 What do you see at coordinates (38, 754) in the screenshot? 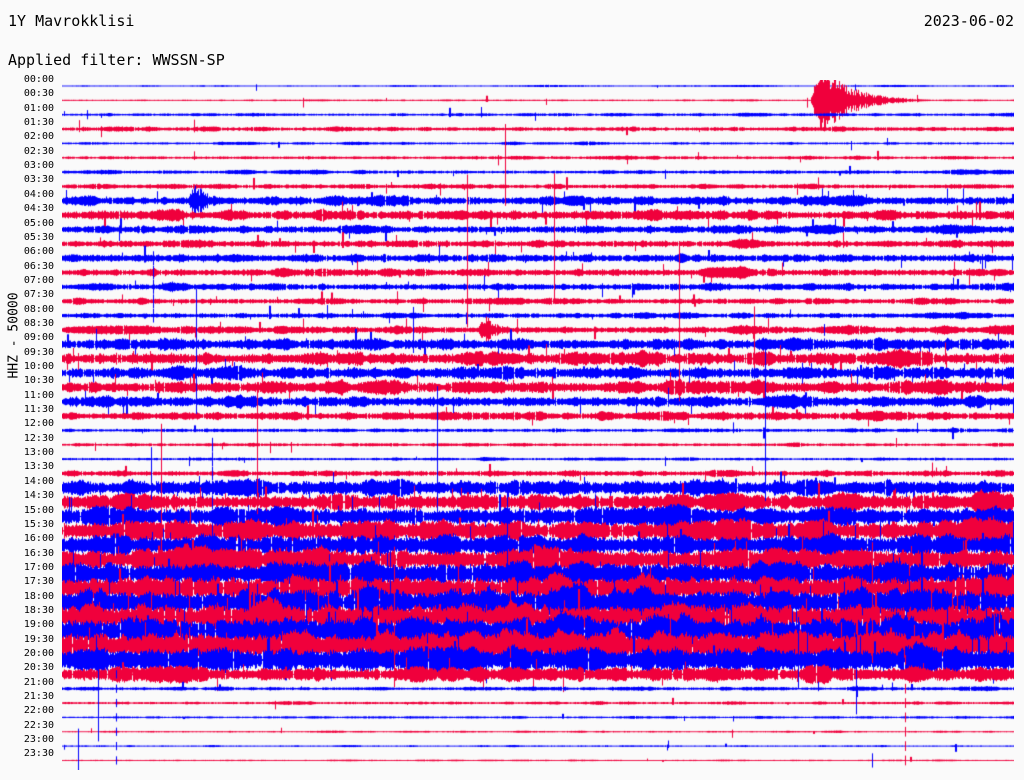
I see `time-tick-label: 23:30` at bounding box center [38, 754].